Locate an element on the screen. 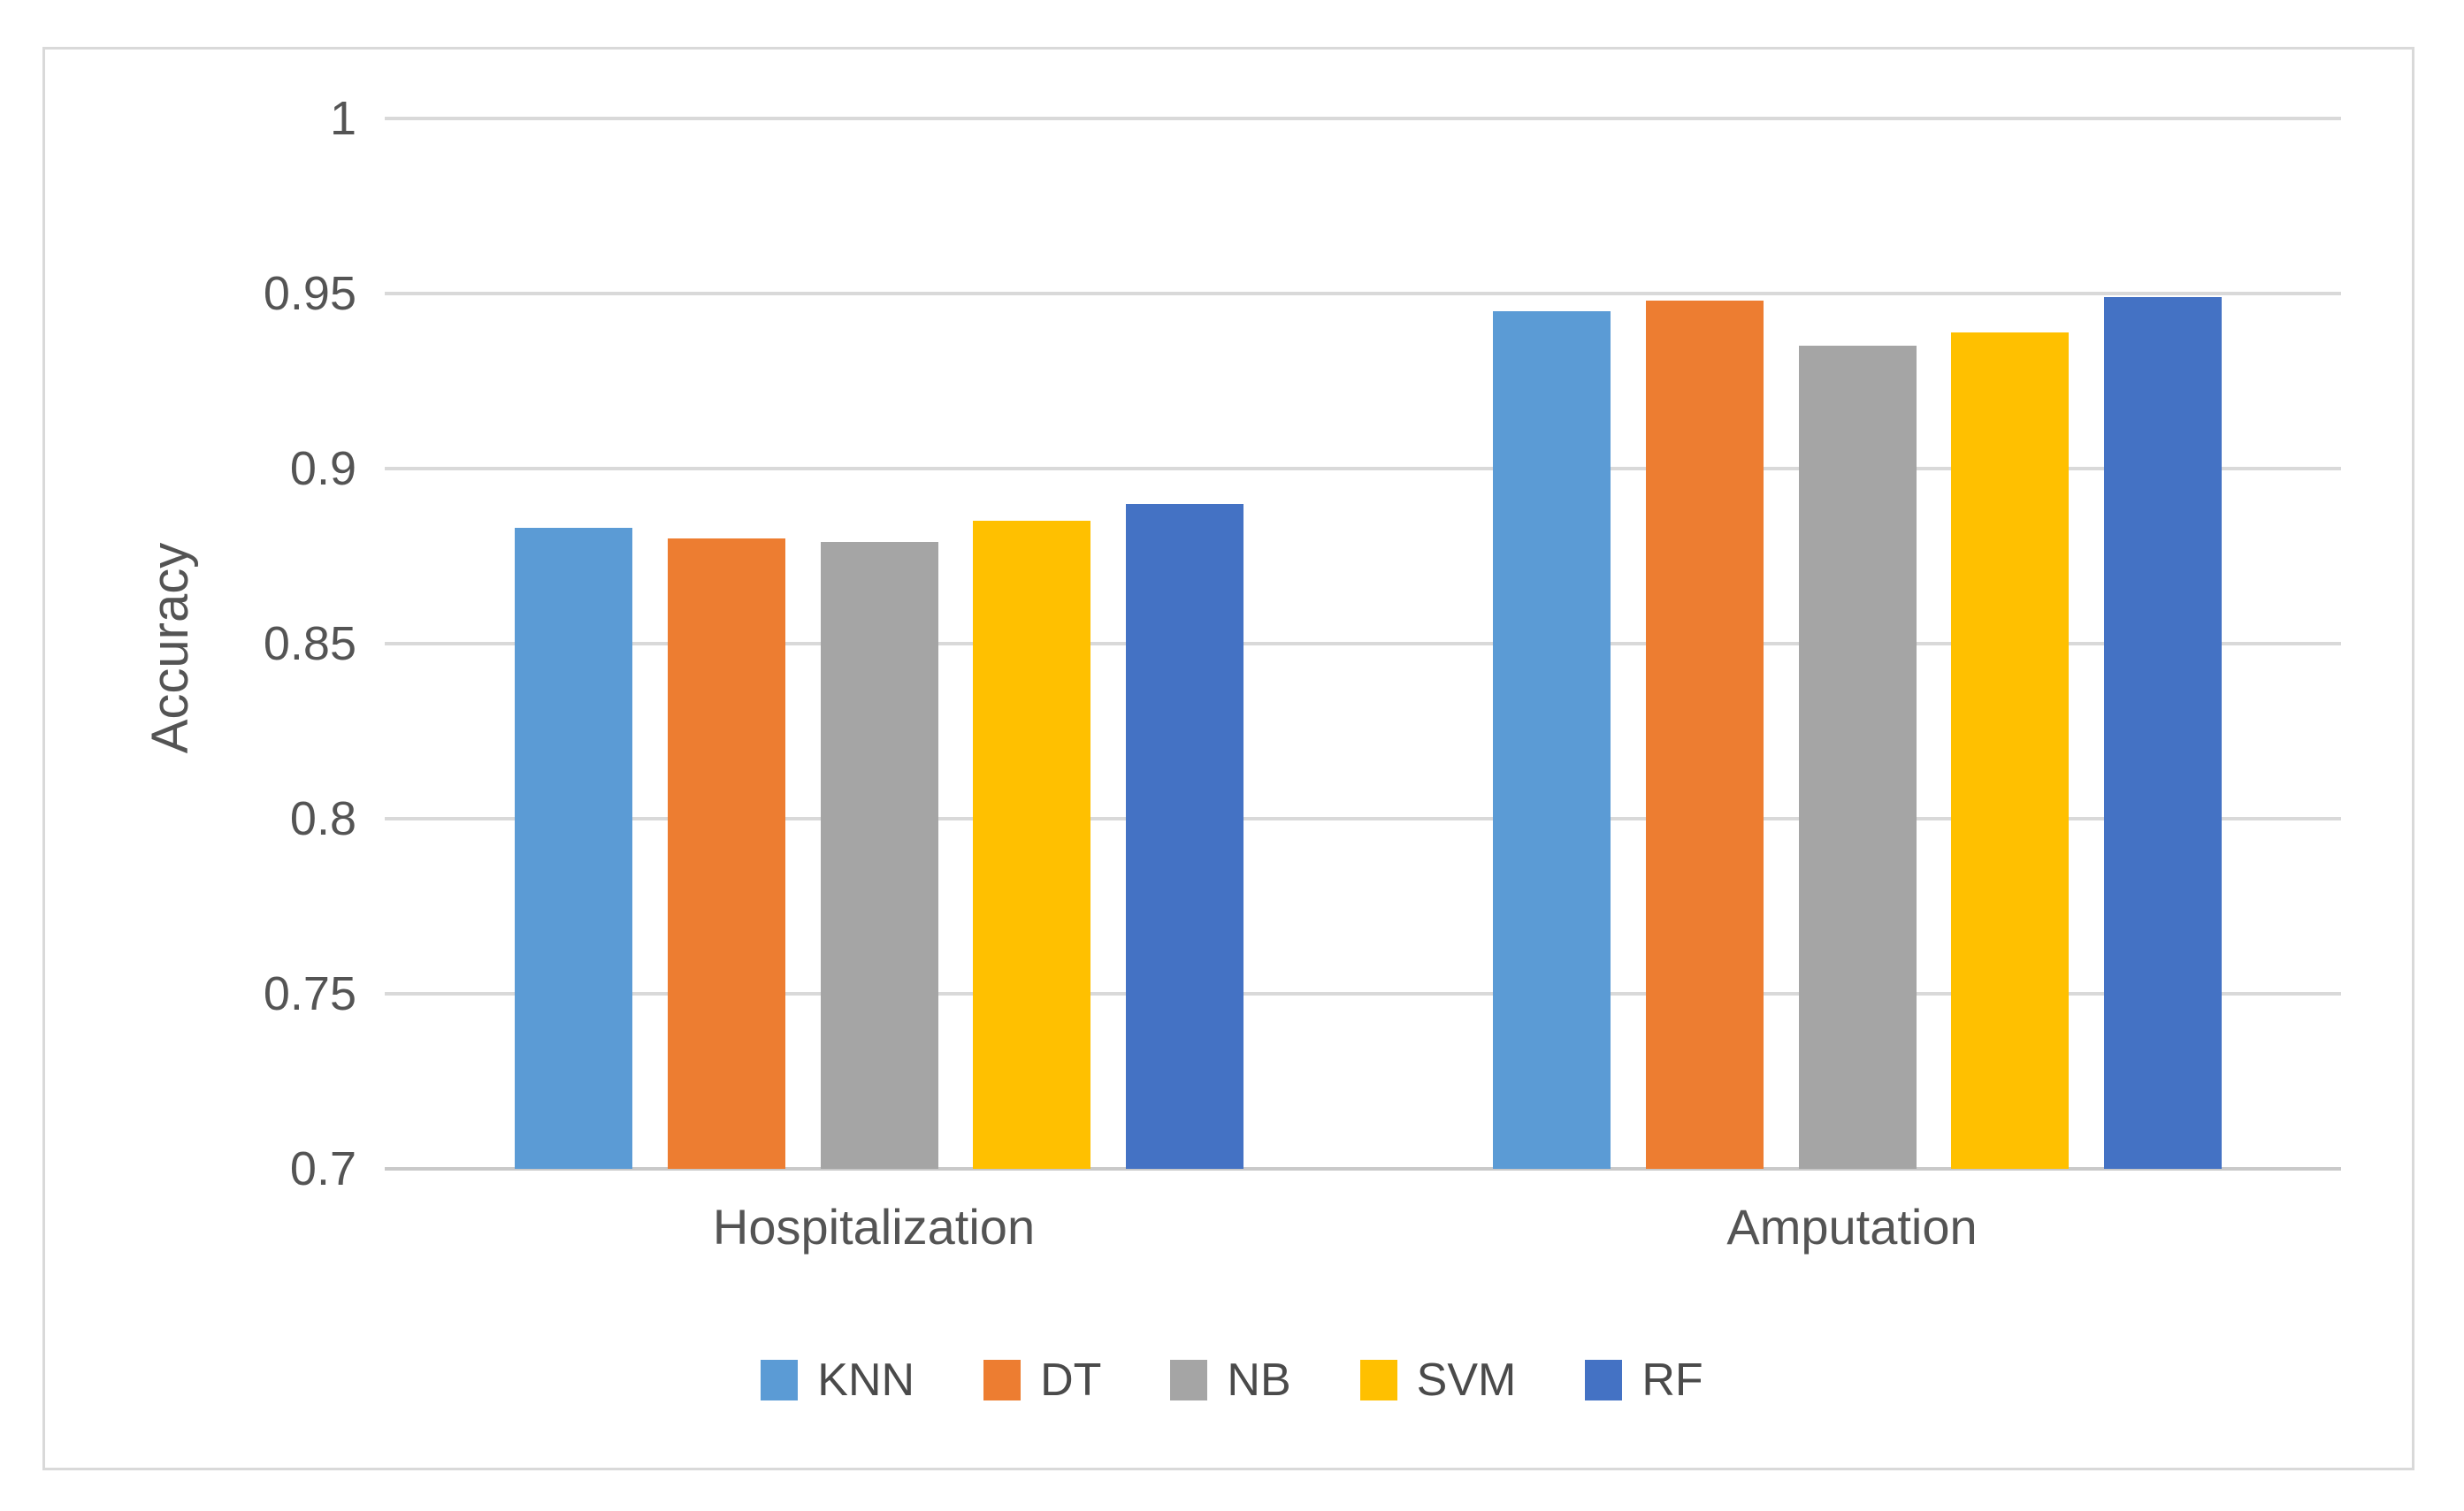 The image size is (2464, 1511). bar-knn-amputation is located at coordinates (1552, 740).